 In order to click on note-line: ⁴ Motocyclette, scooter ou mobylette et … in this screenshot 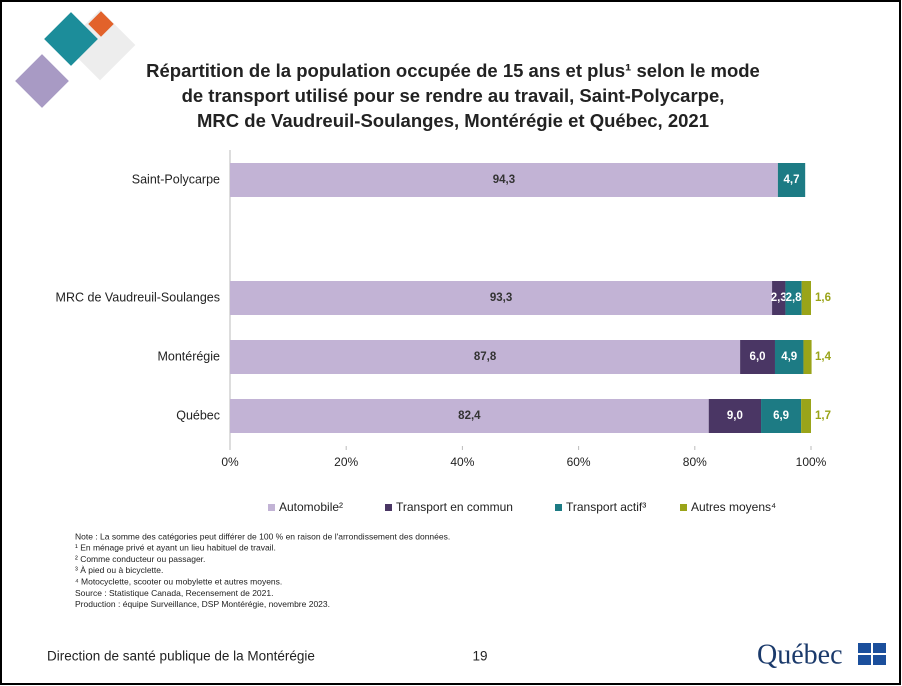, I will do `click(178, 581)`.